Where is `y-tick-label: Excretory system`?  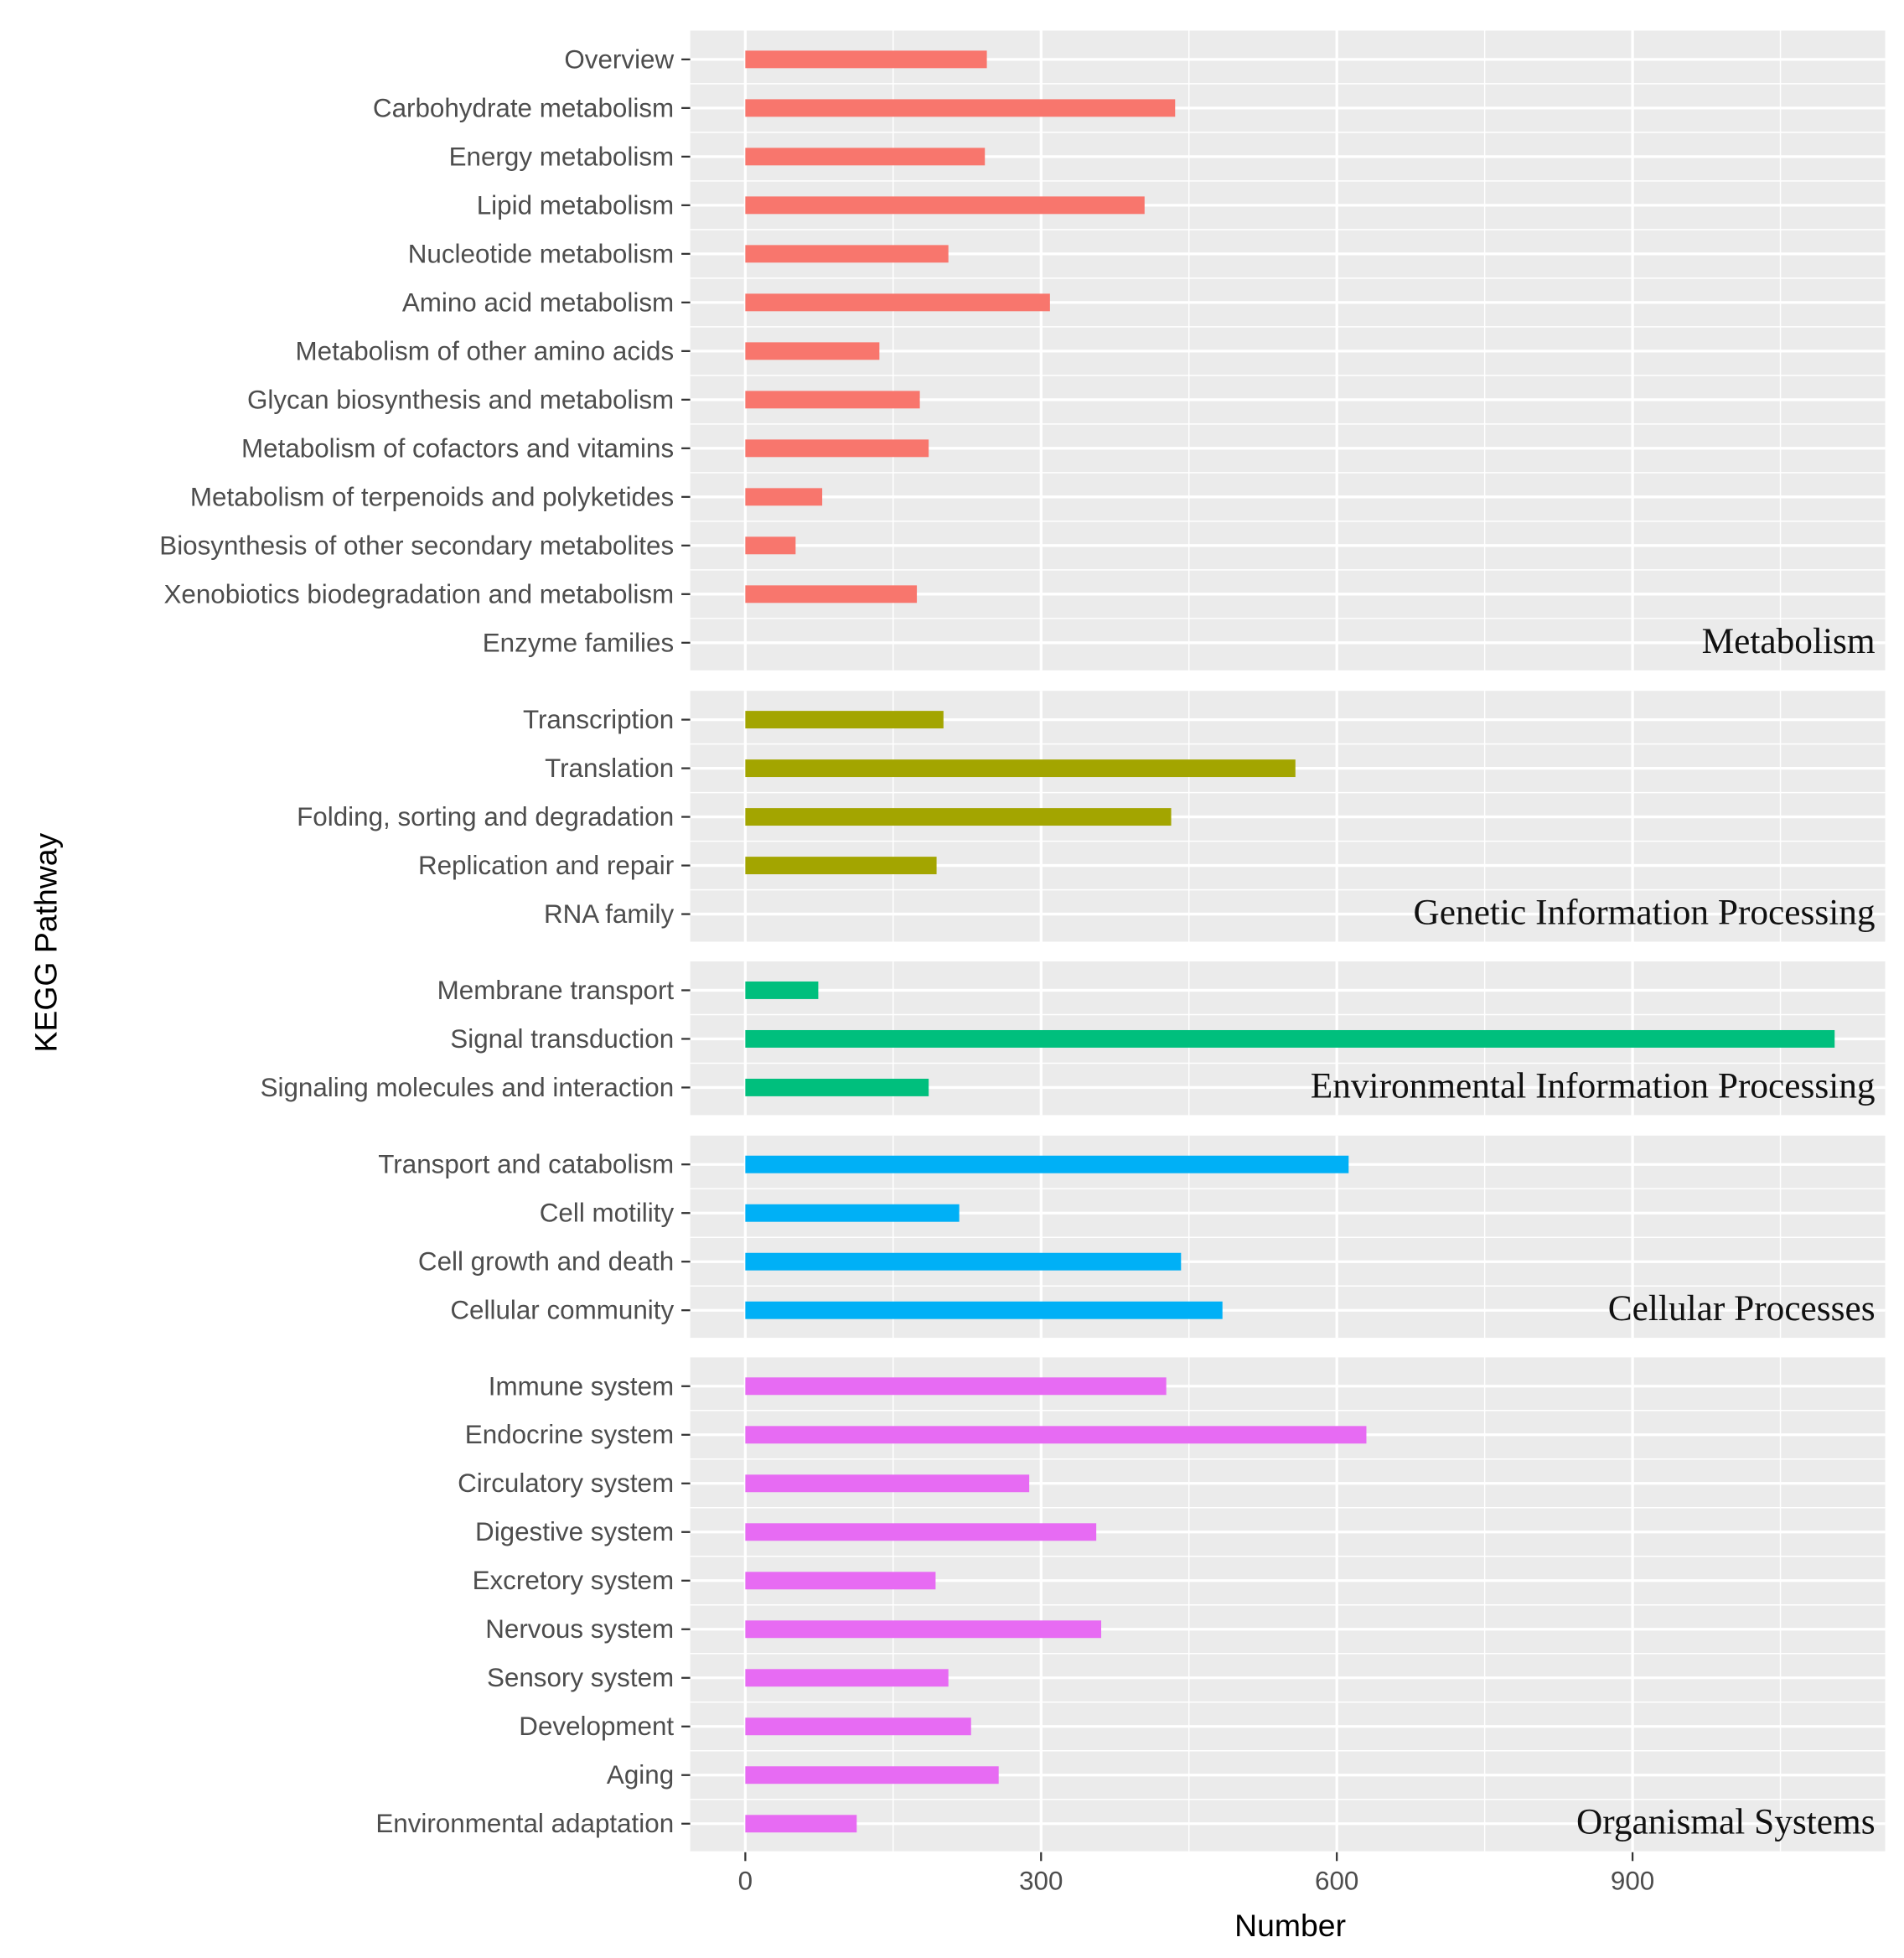
y-tick-label: Excretory system is located at coordinates (574, 1581).